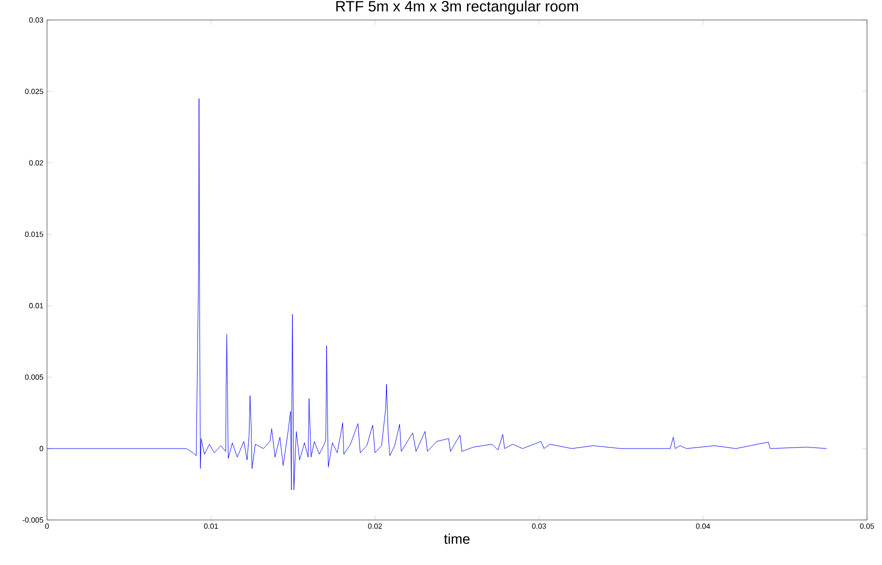  What do you see at coordinates (457, 7) in the screenshot?
I see `chart-title: RTF 5m x 4m x 3m rectangular room` at bounding box center [457, 7].